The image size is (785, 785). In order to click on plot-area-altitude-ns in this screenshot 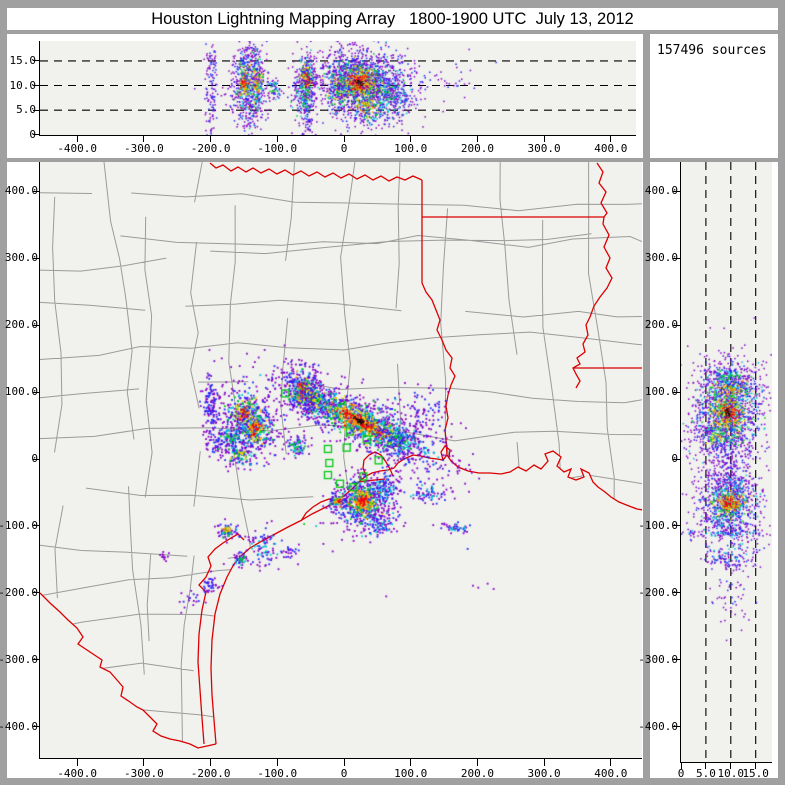, I will do `click(726, 462)`.